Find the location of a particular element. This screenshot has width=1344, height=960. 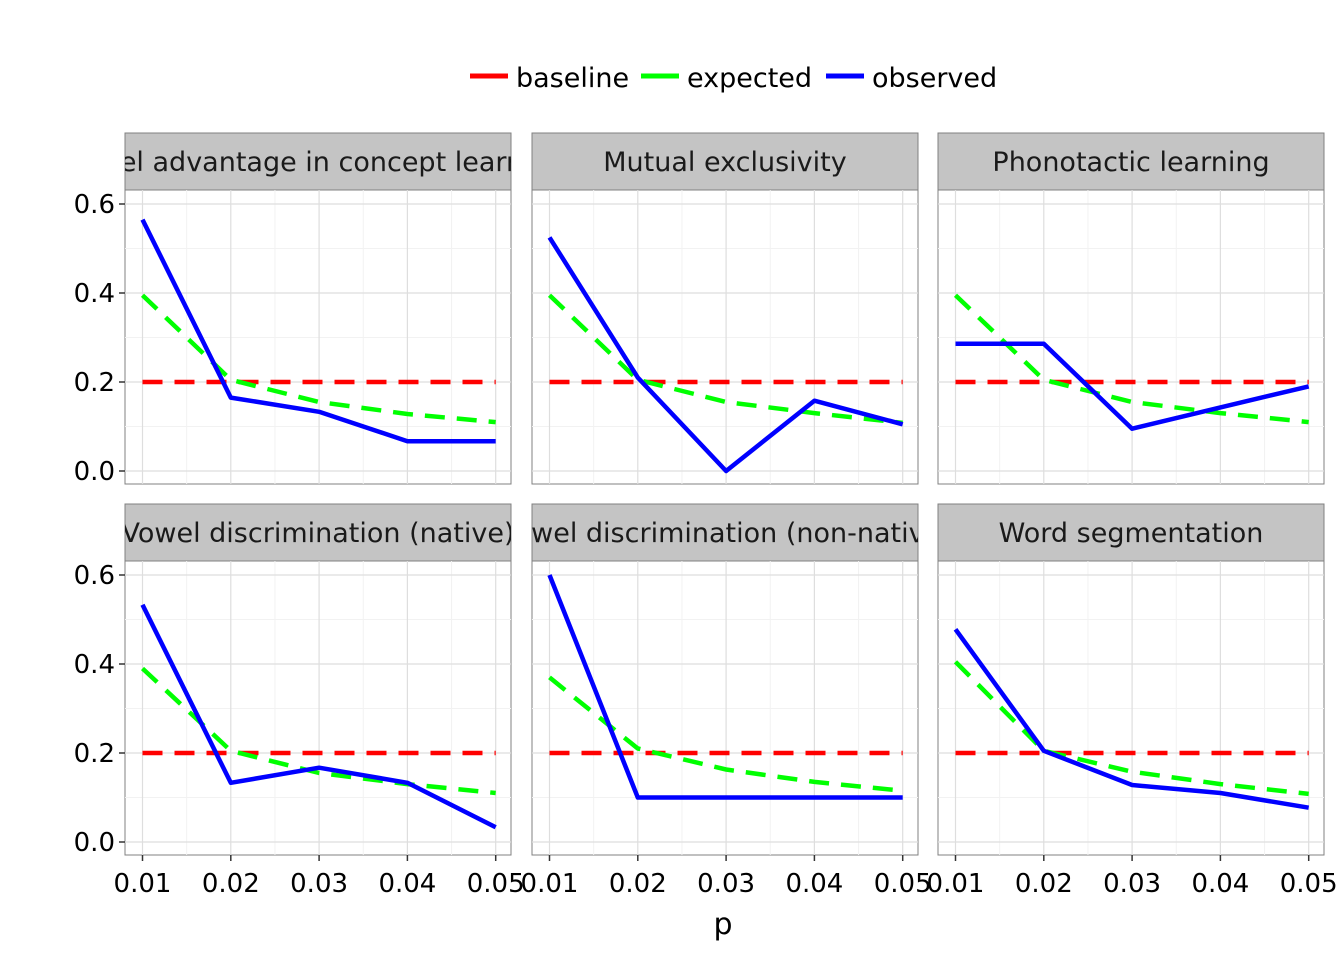

y-axes: 0.0 0.2 0.4 0.6 0.0 0.2 0.4 0.6 is located at coordinates (99, 524).